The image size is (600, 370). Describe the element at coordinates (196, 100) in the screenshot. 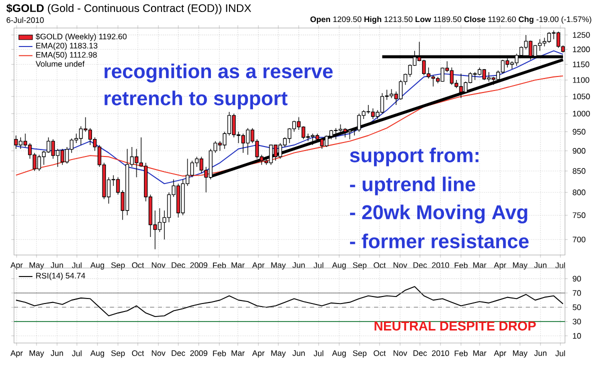

I see `annotation: retrench to support` at that location.